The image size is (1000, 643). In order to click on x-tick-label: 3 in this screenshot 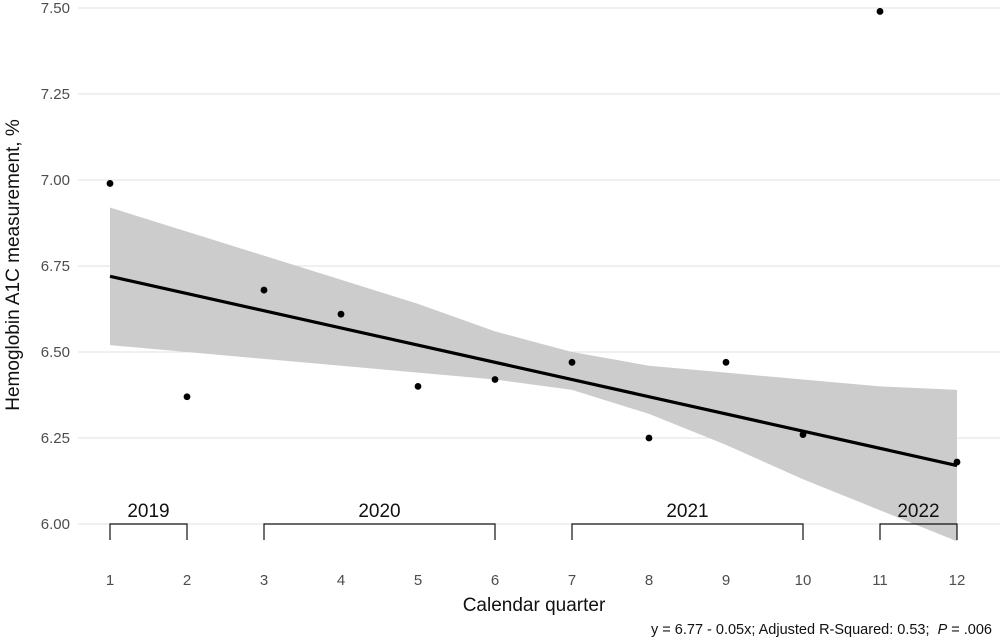, I will do `click(264, 580)`.